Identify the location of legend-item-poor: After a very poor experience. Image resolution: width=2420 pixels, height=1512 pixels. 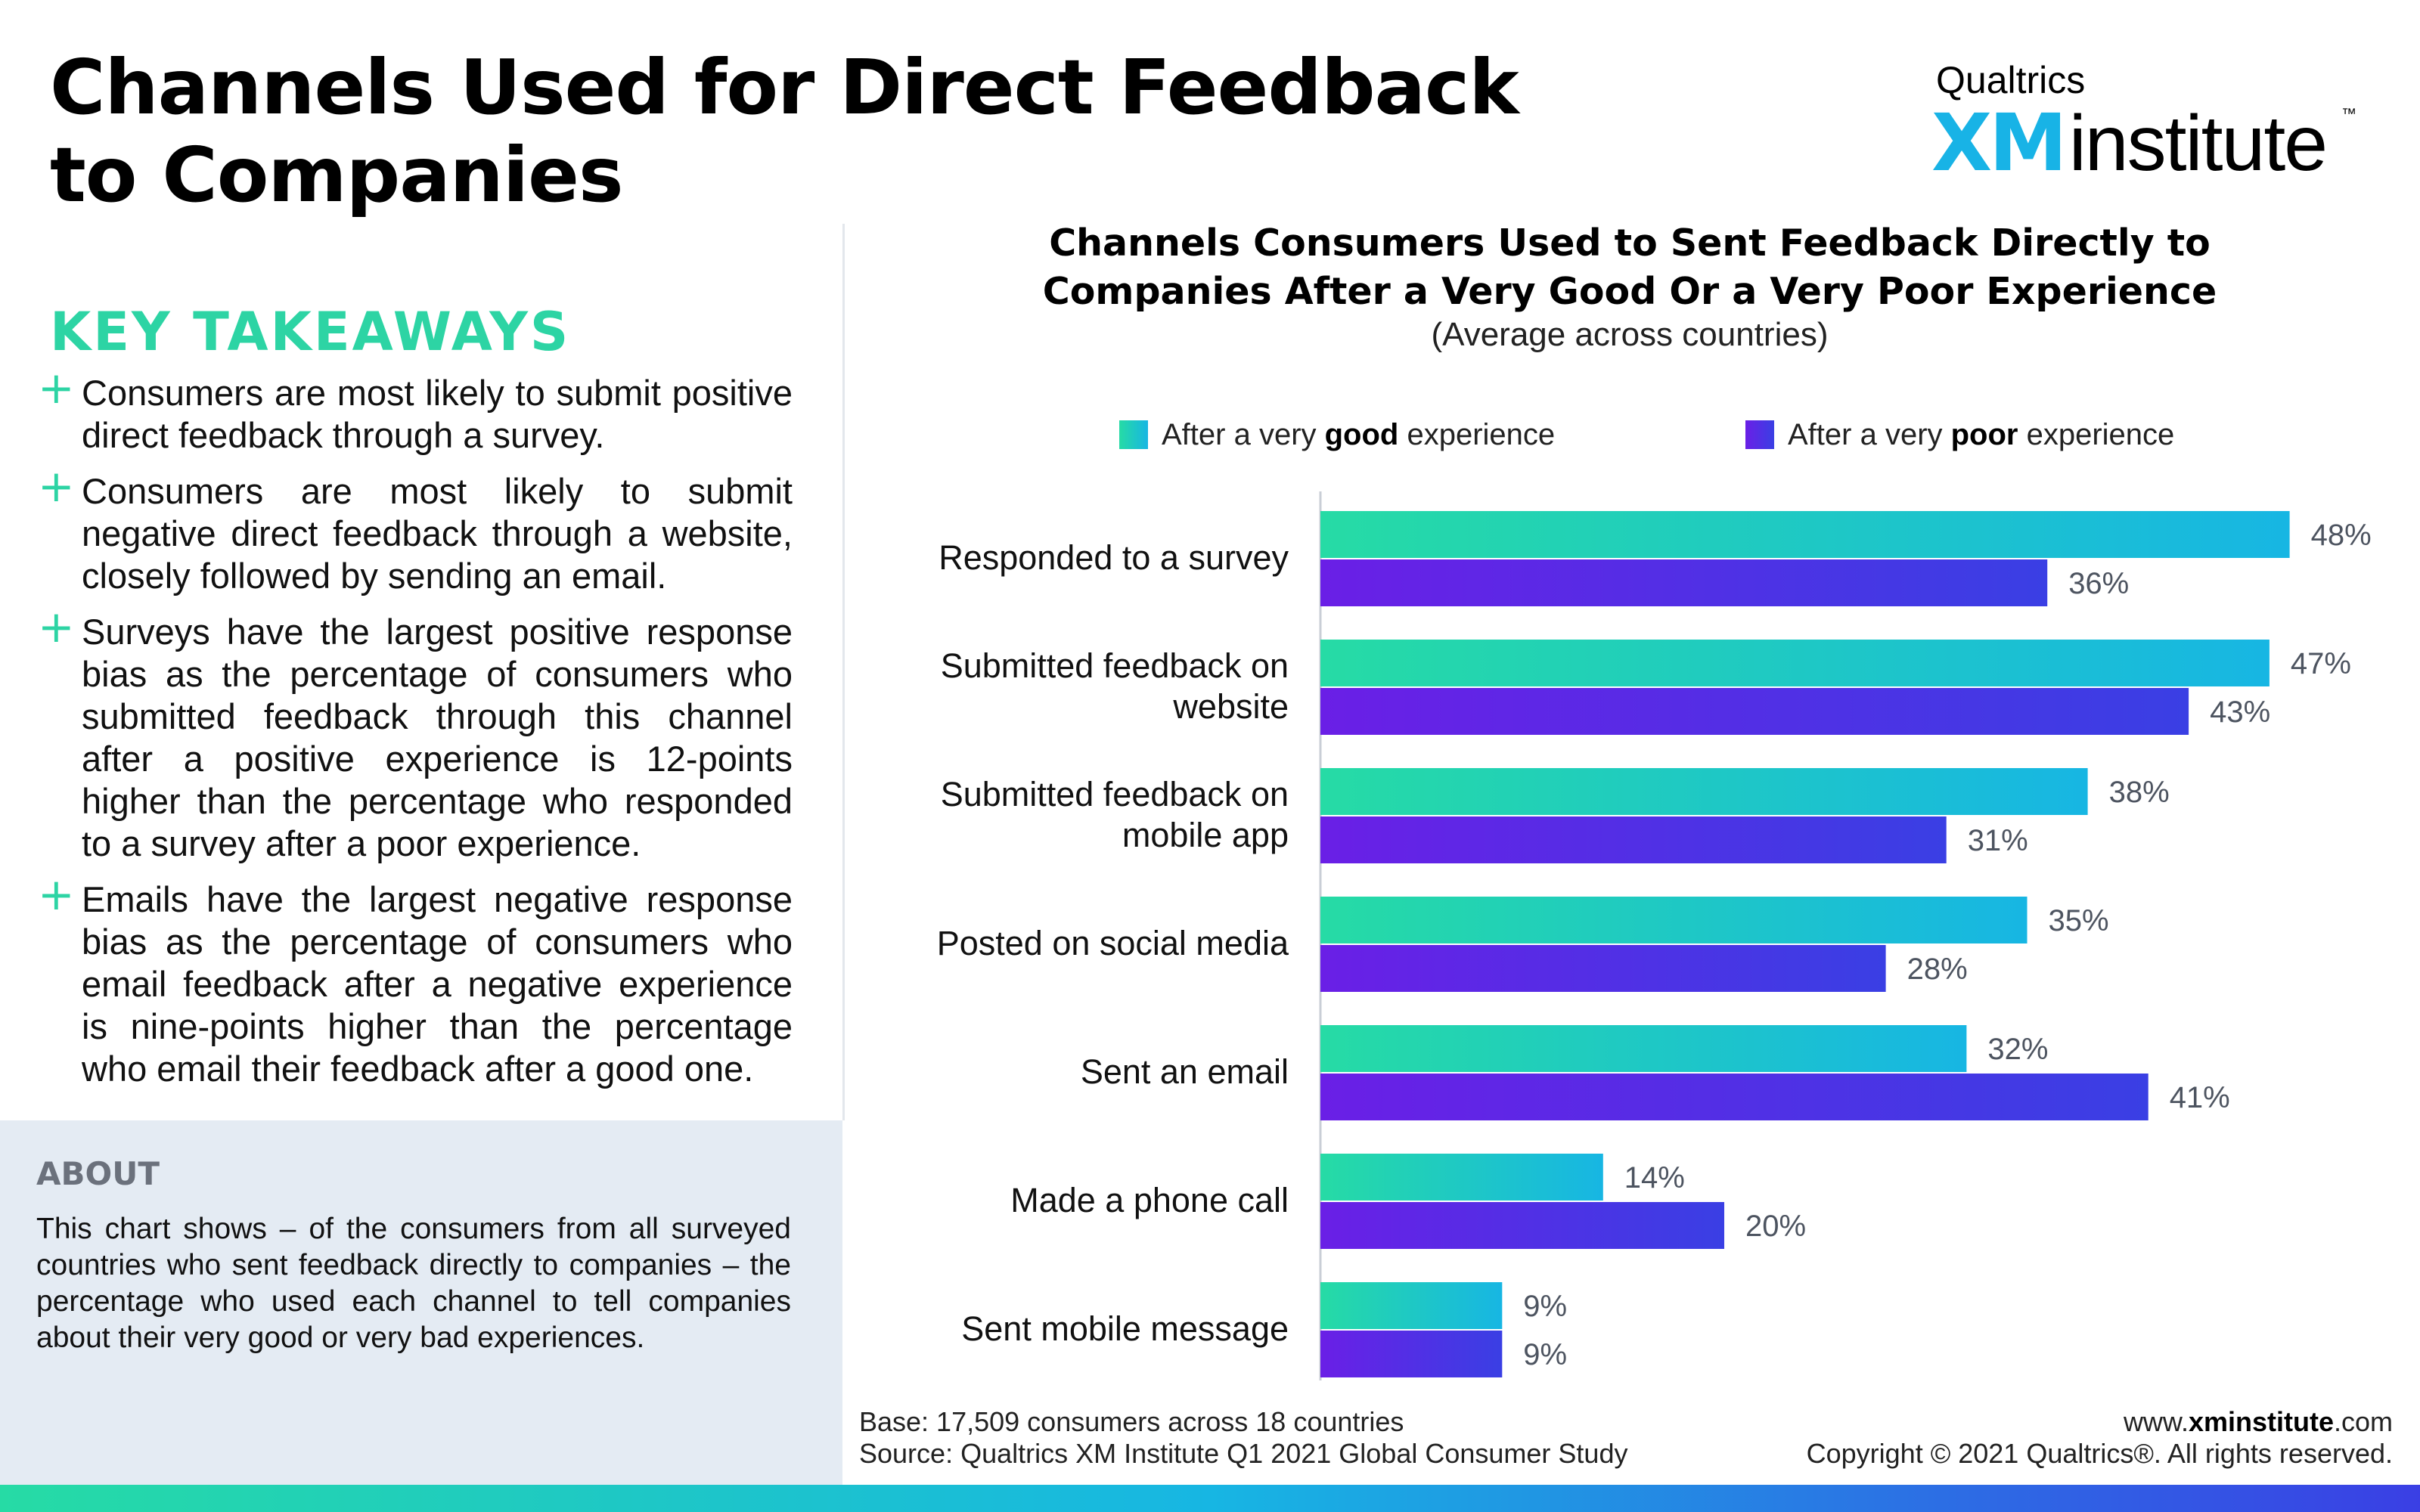
(1959, 434).